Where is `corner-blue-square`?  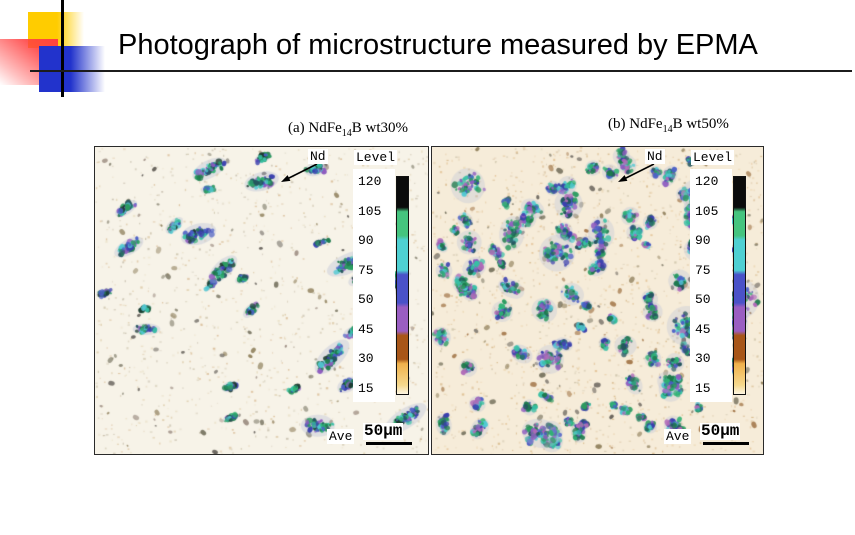
corner-blue-square is located at coordinates (72, 69).